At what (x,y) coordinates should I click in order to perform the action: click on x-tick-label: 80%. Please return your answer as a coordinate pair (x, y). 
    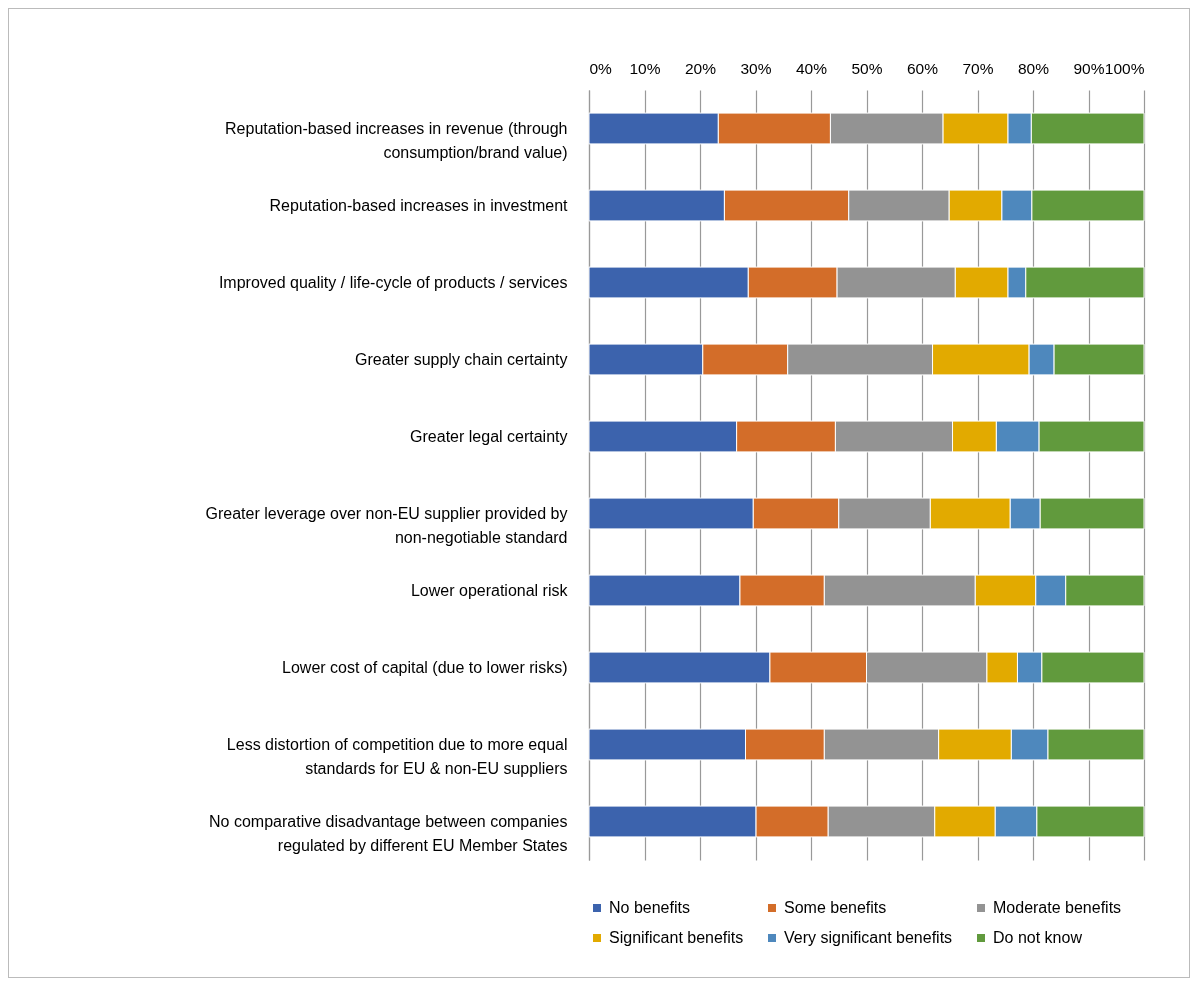
    Looking at the image, I should click on (1033, 68).